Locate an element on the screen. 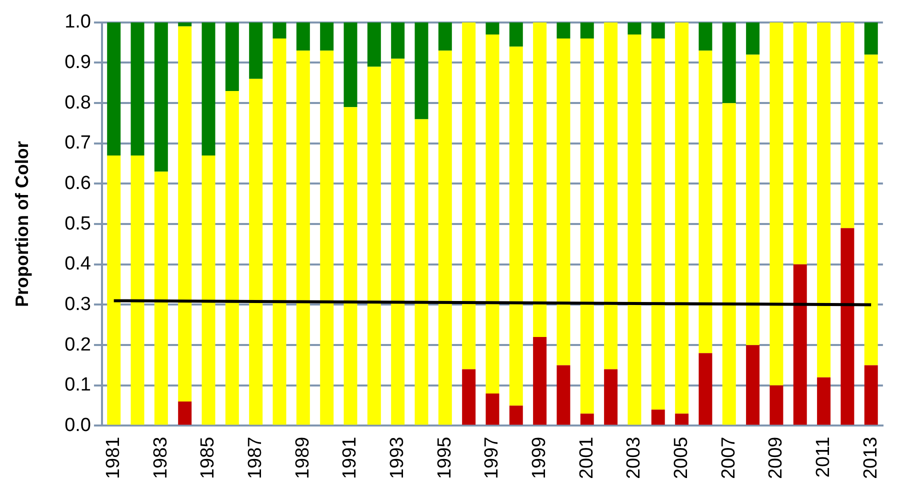  x-tick-label: 1995 is located at coordinates (445, 458).